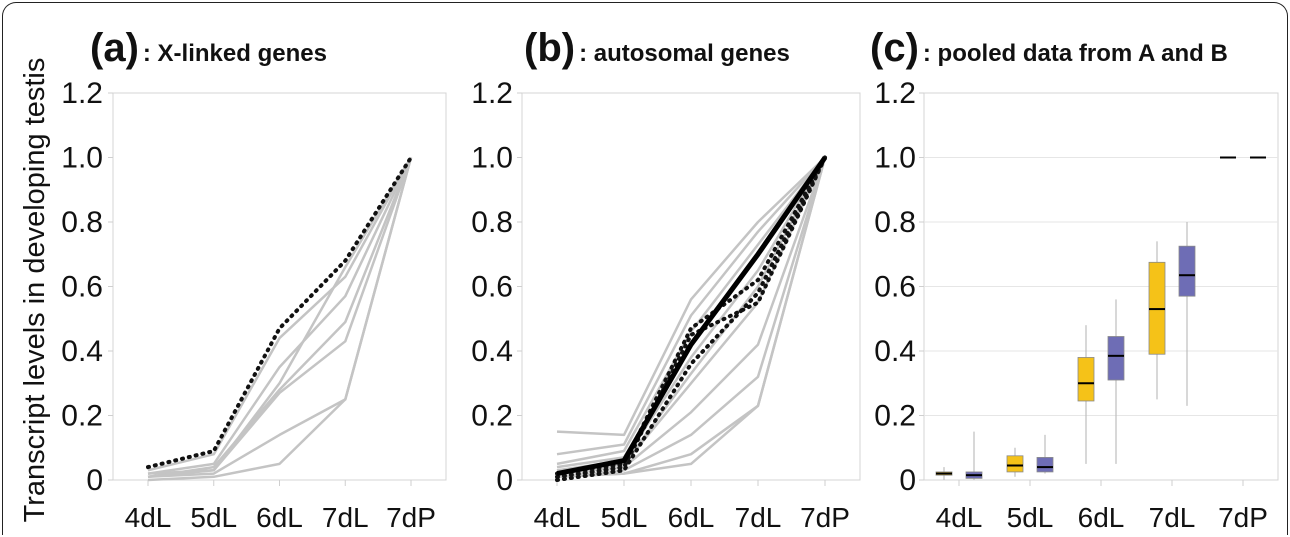 This screenshot has height=537, width=1290. What do you see at coordinates (114, 48) in the screenshot?
I see `panel-a-letter: (a)` at bounding box center [114, 48].